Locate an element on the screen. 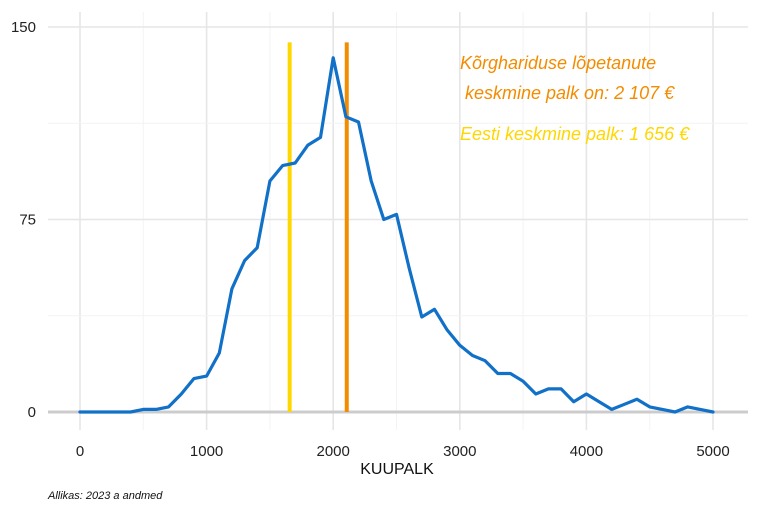  reference-lines is located at coordinates (318, 227).